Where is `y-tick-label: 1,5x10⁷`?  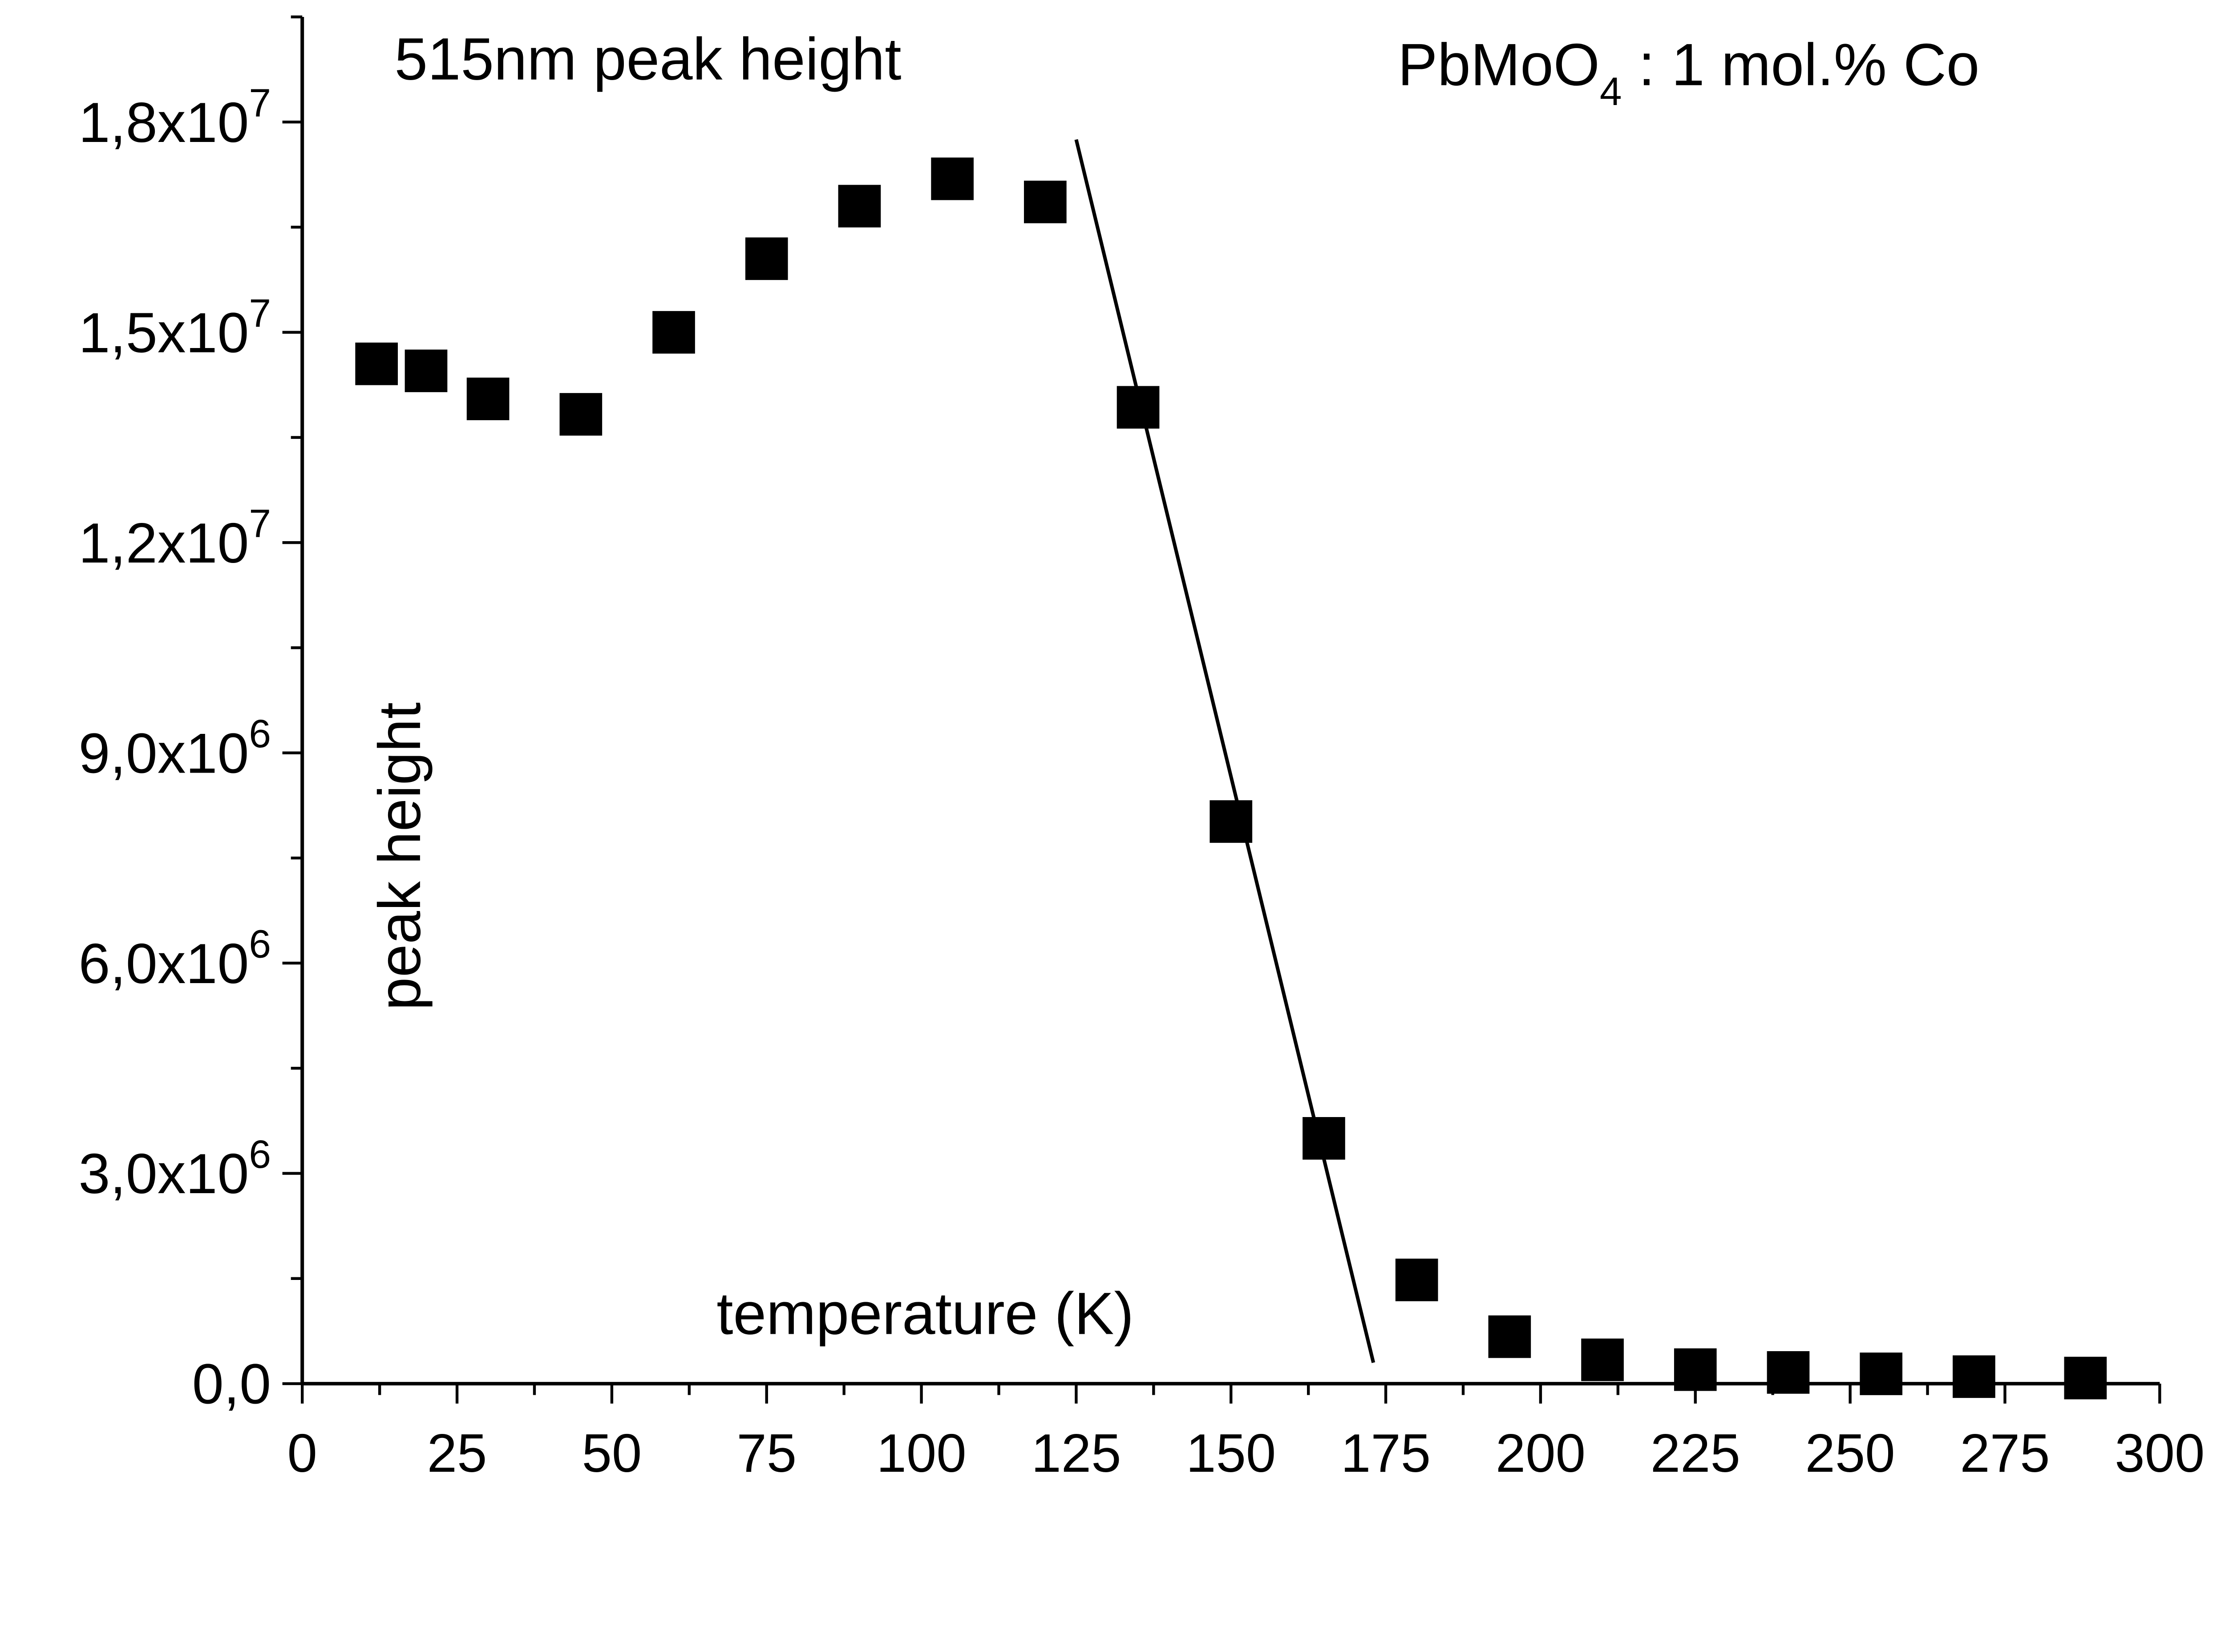 y-tick-label: 1,5x10⁷ is located at coordinates (175, 327).